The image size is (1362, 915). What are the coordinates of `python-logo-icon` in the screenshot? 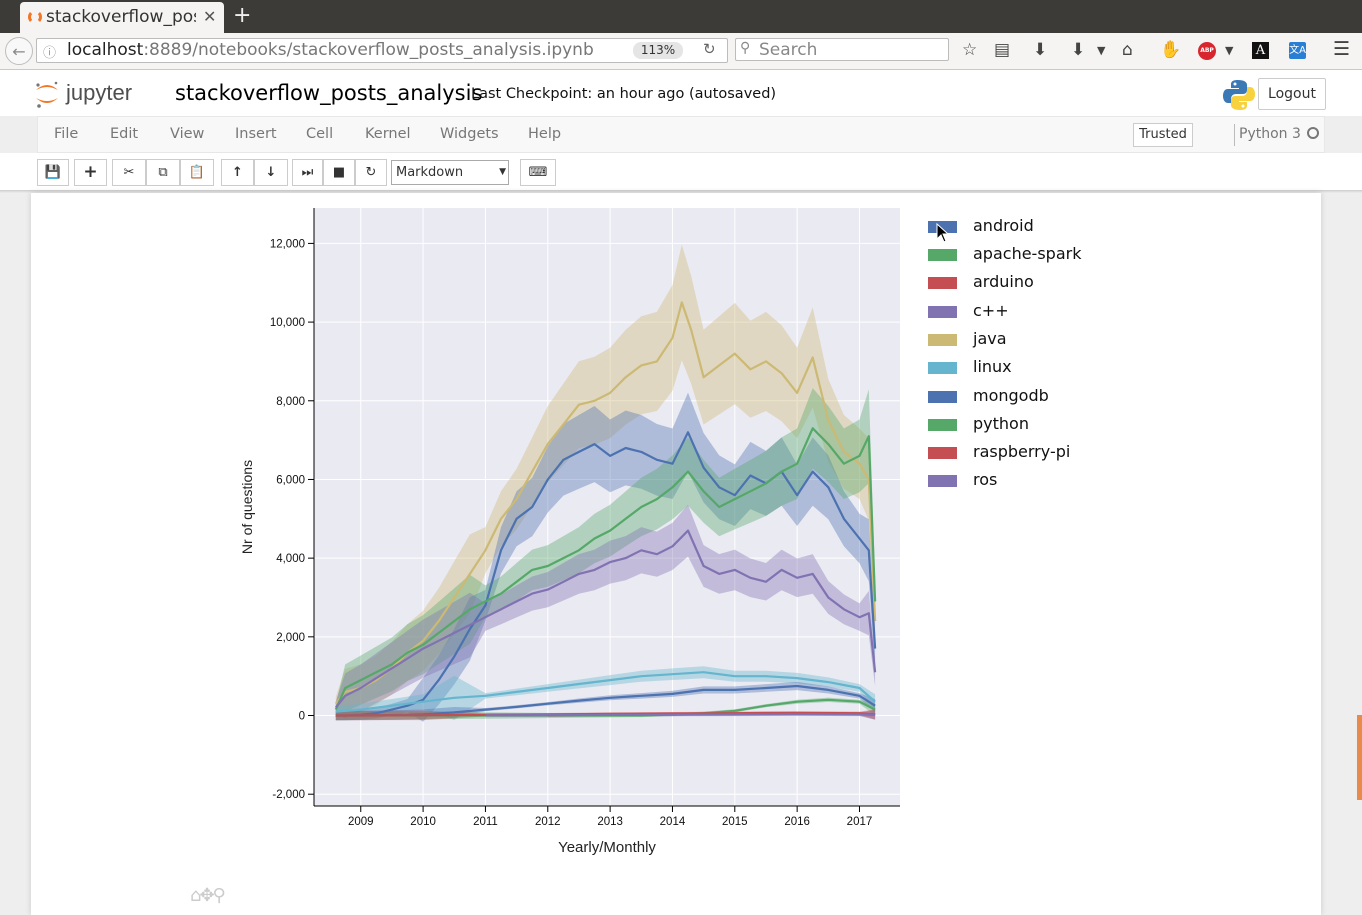 It's located at (1239, 95).